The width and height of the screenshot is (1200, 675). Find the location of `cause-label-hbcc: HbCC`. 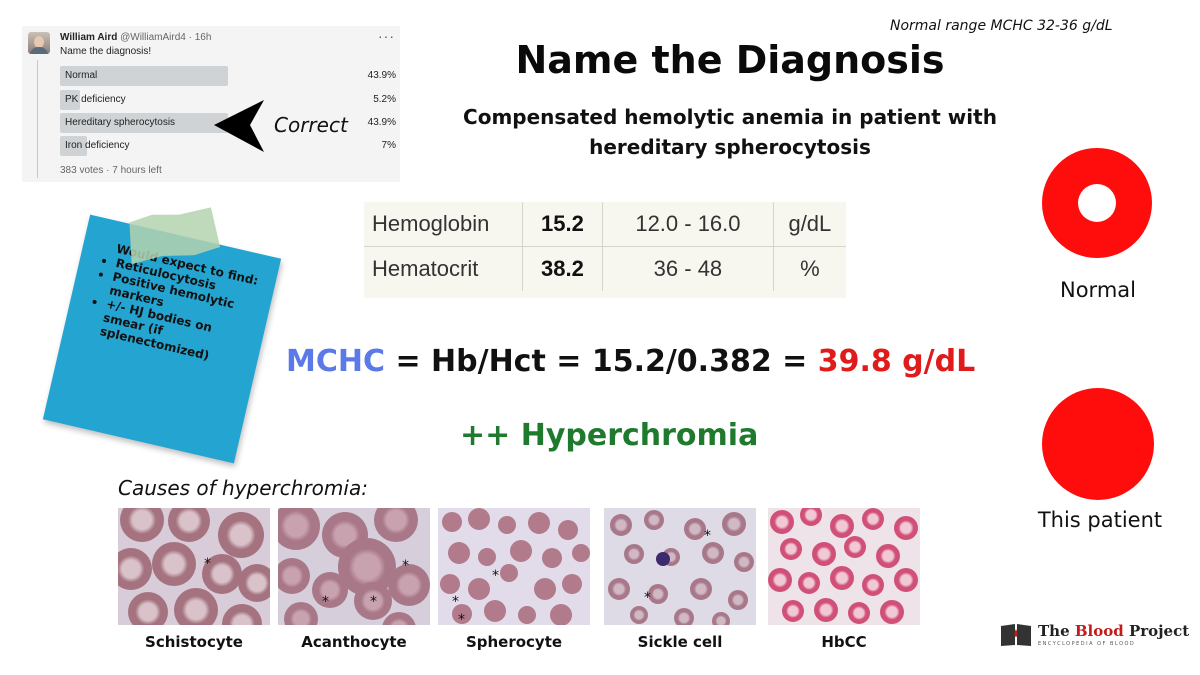

cause-label-hbcc: HbCC is located at coordinates (844, 642).